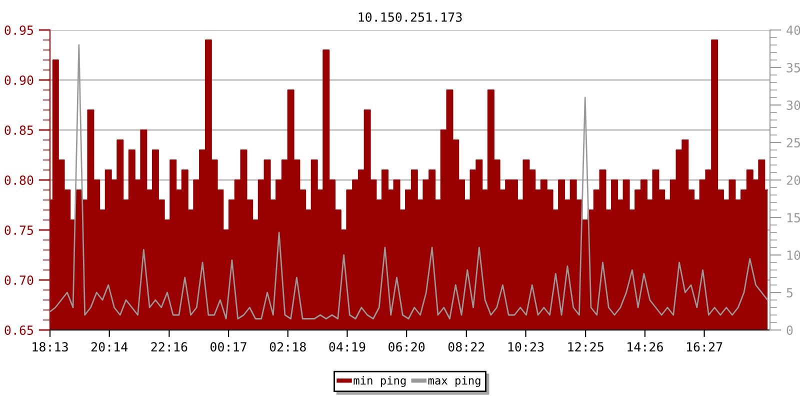  I want to click on x-tick-label: 18:13, so click(50, 347).